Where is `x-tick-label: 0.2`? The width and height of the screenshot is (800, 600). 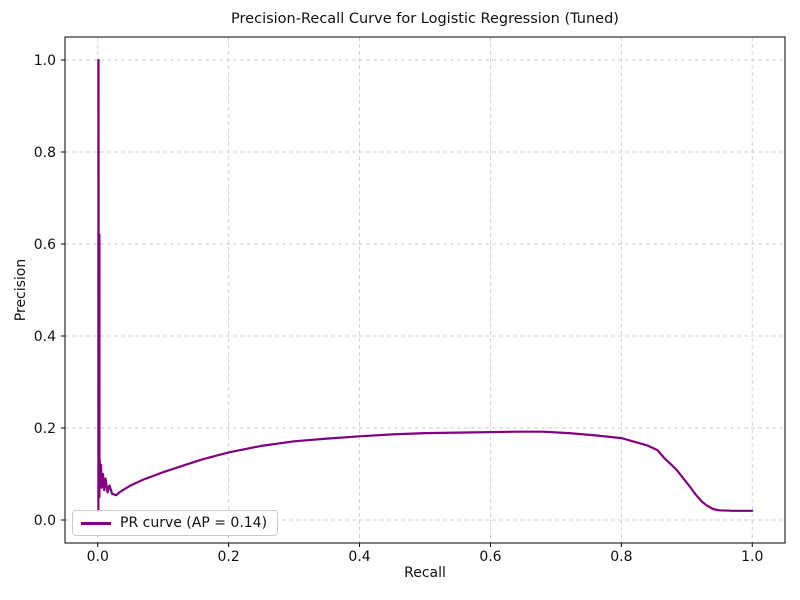 x-tick-label: 0.2 is located at coordinates (229, 557).